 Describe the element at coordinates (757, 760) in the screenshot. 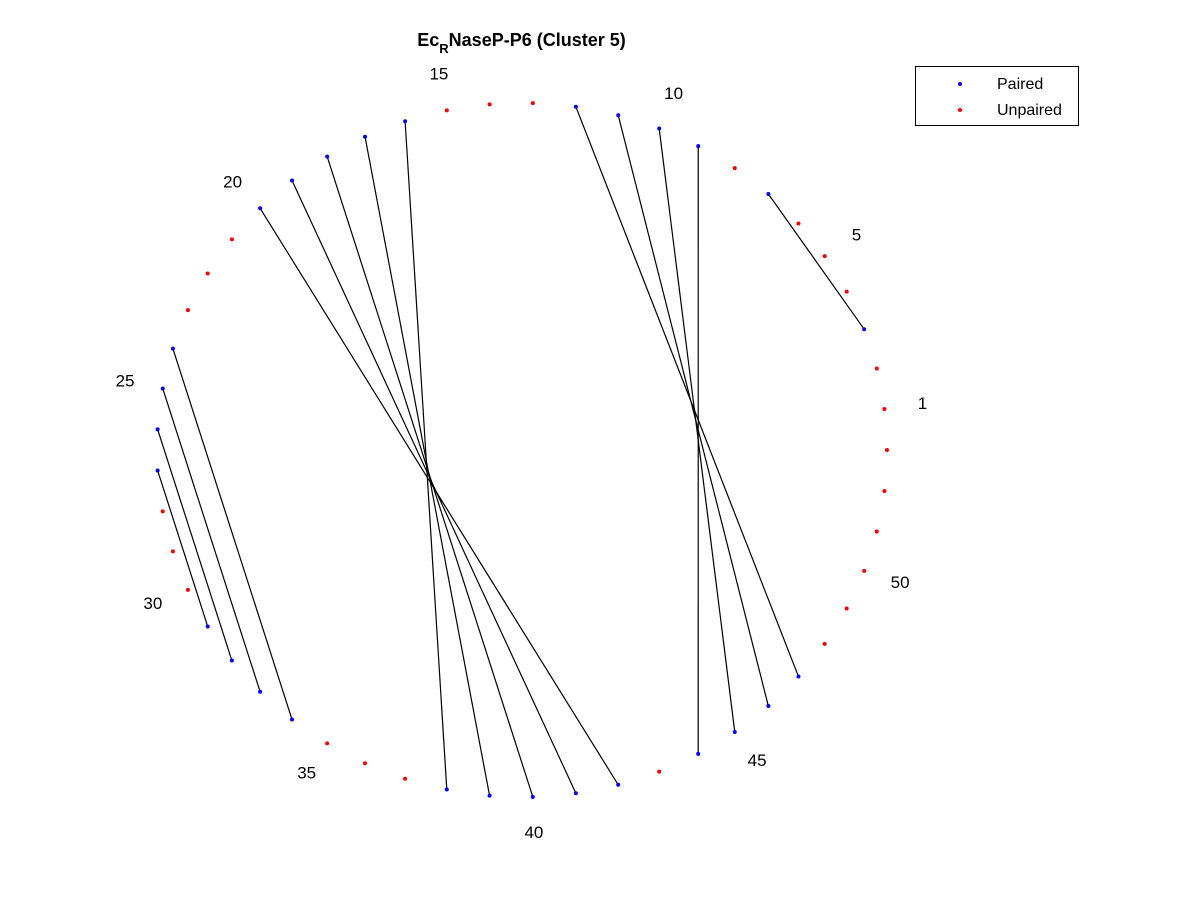

I see `position-label-45: 45` at that location.